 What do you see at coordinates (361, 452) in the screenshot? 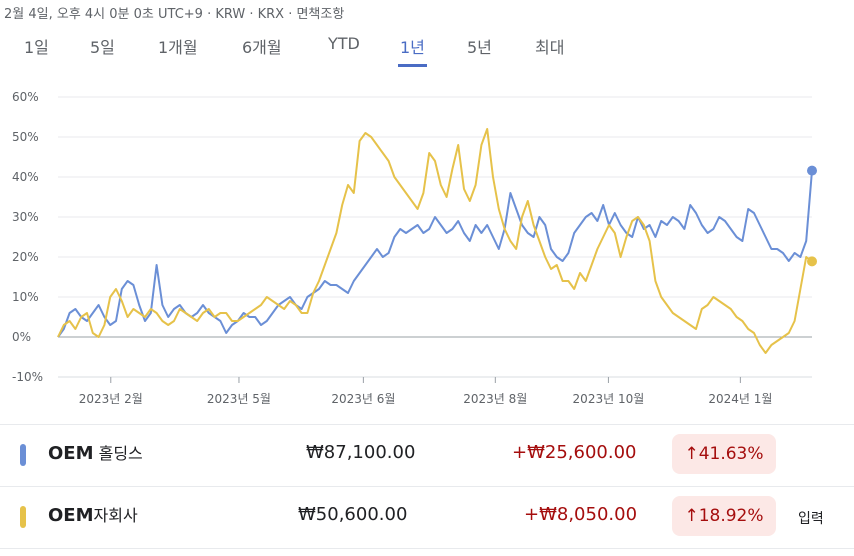
I see `price-value: ₩87,100.00` at bounding box center [361, 452].